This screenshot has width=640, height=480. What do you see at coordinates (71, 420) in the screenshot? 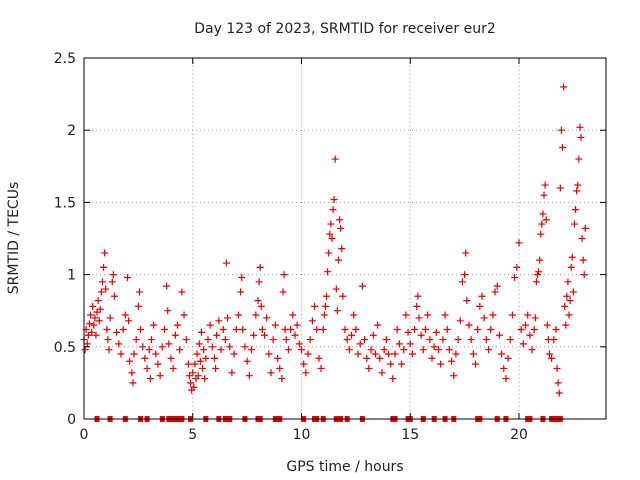
I see `y-tick-label: 0` at bounding box center [71, 420].